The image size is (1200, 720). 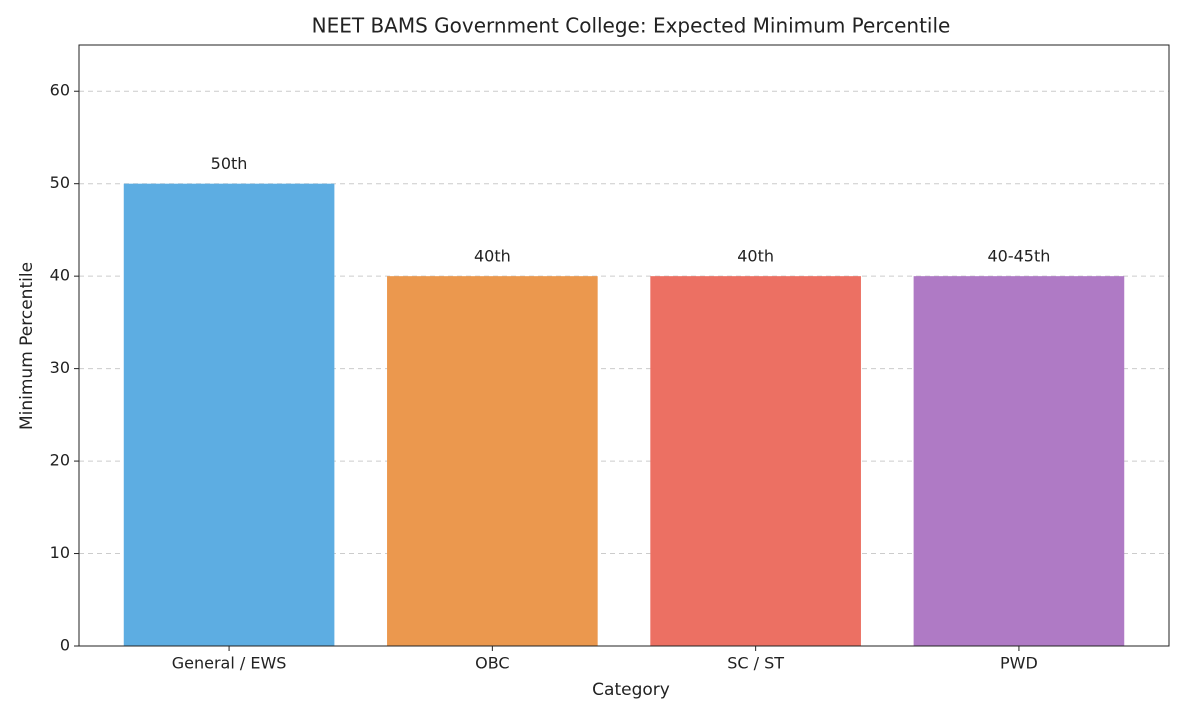 I want to click on x-tick-label: PWD, so click(x=1019, y=663).